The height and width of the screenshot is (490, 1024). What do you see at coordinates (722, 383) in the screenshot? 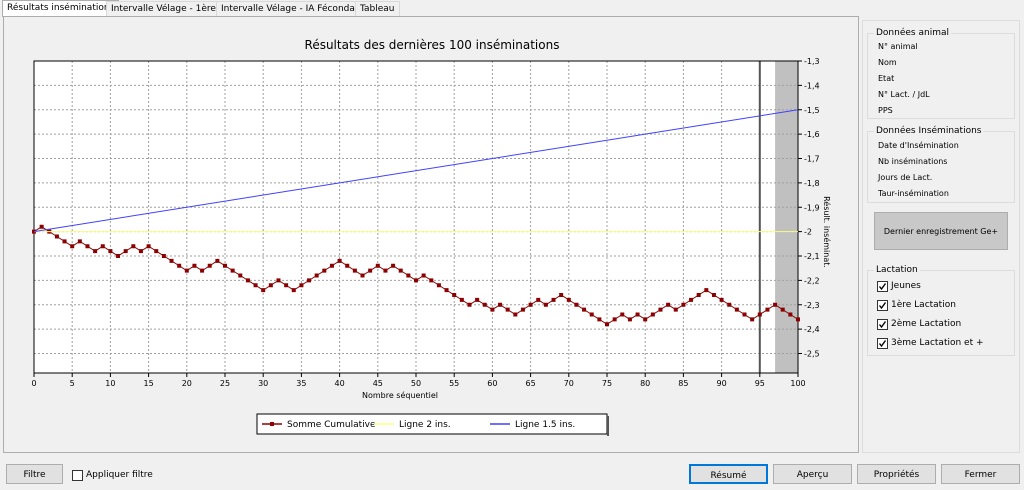
I see `x-tick-label: 90` at bounding box center [722, 383].